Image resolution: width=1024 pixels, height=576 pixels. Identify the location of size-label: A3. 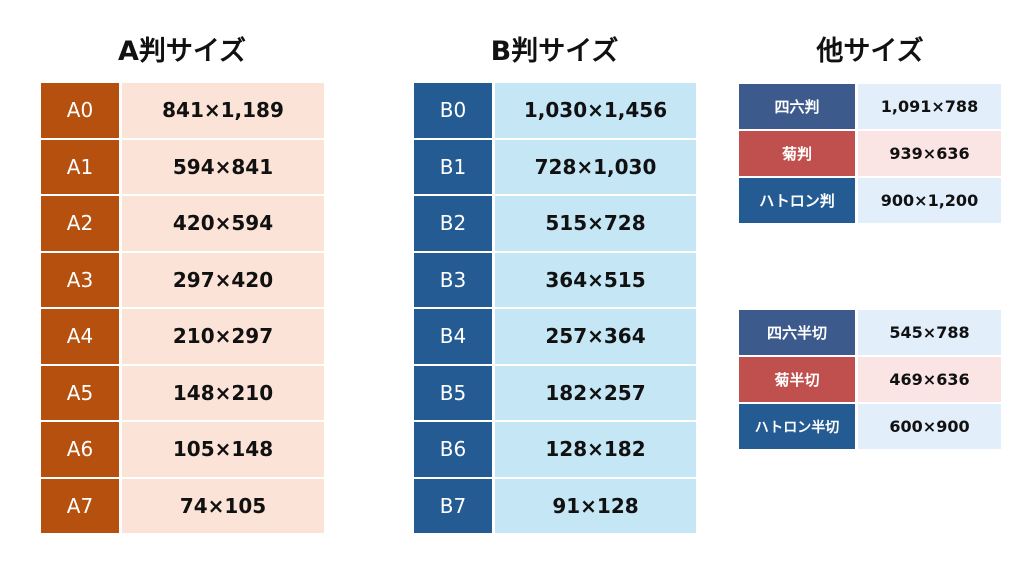
(80, 279).